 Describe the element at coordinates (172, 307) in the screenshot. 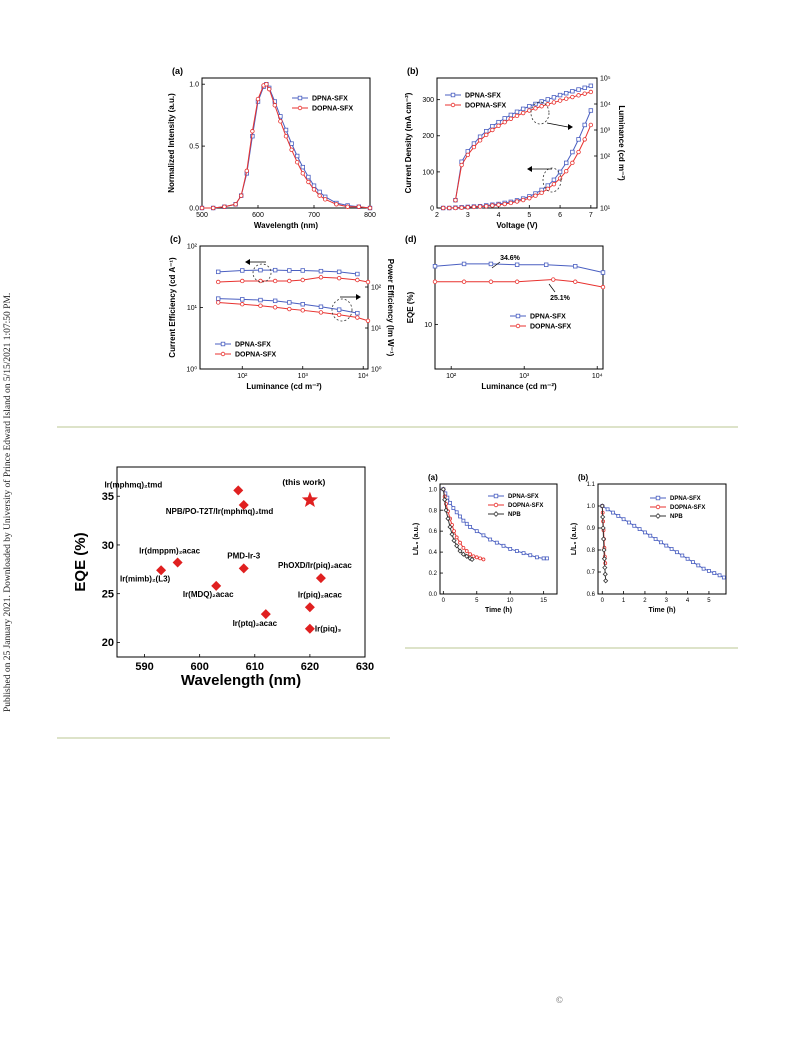

I see `y-axis-label: Current Efficiency (cd A⁻¹)` at that location.